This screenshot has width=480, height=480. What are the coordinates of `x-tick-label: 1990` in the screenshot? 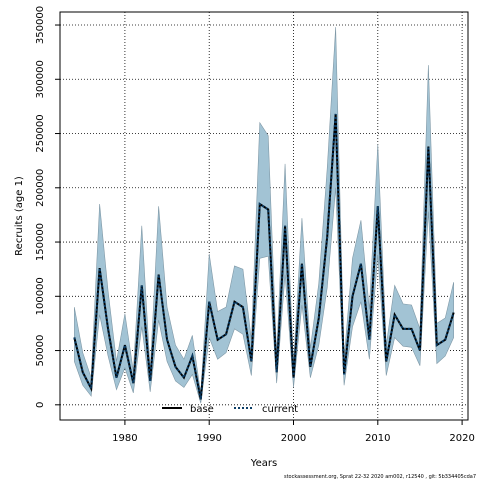 It's located at (208, 438).